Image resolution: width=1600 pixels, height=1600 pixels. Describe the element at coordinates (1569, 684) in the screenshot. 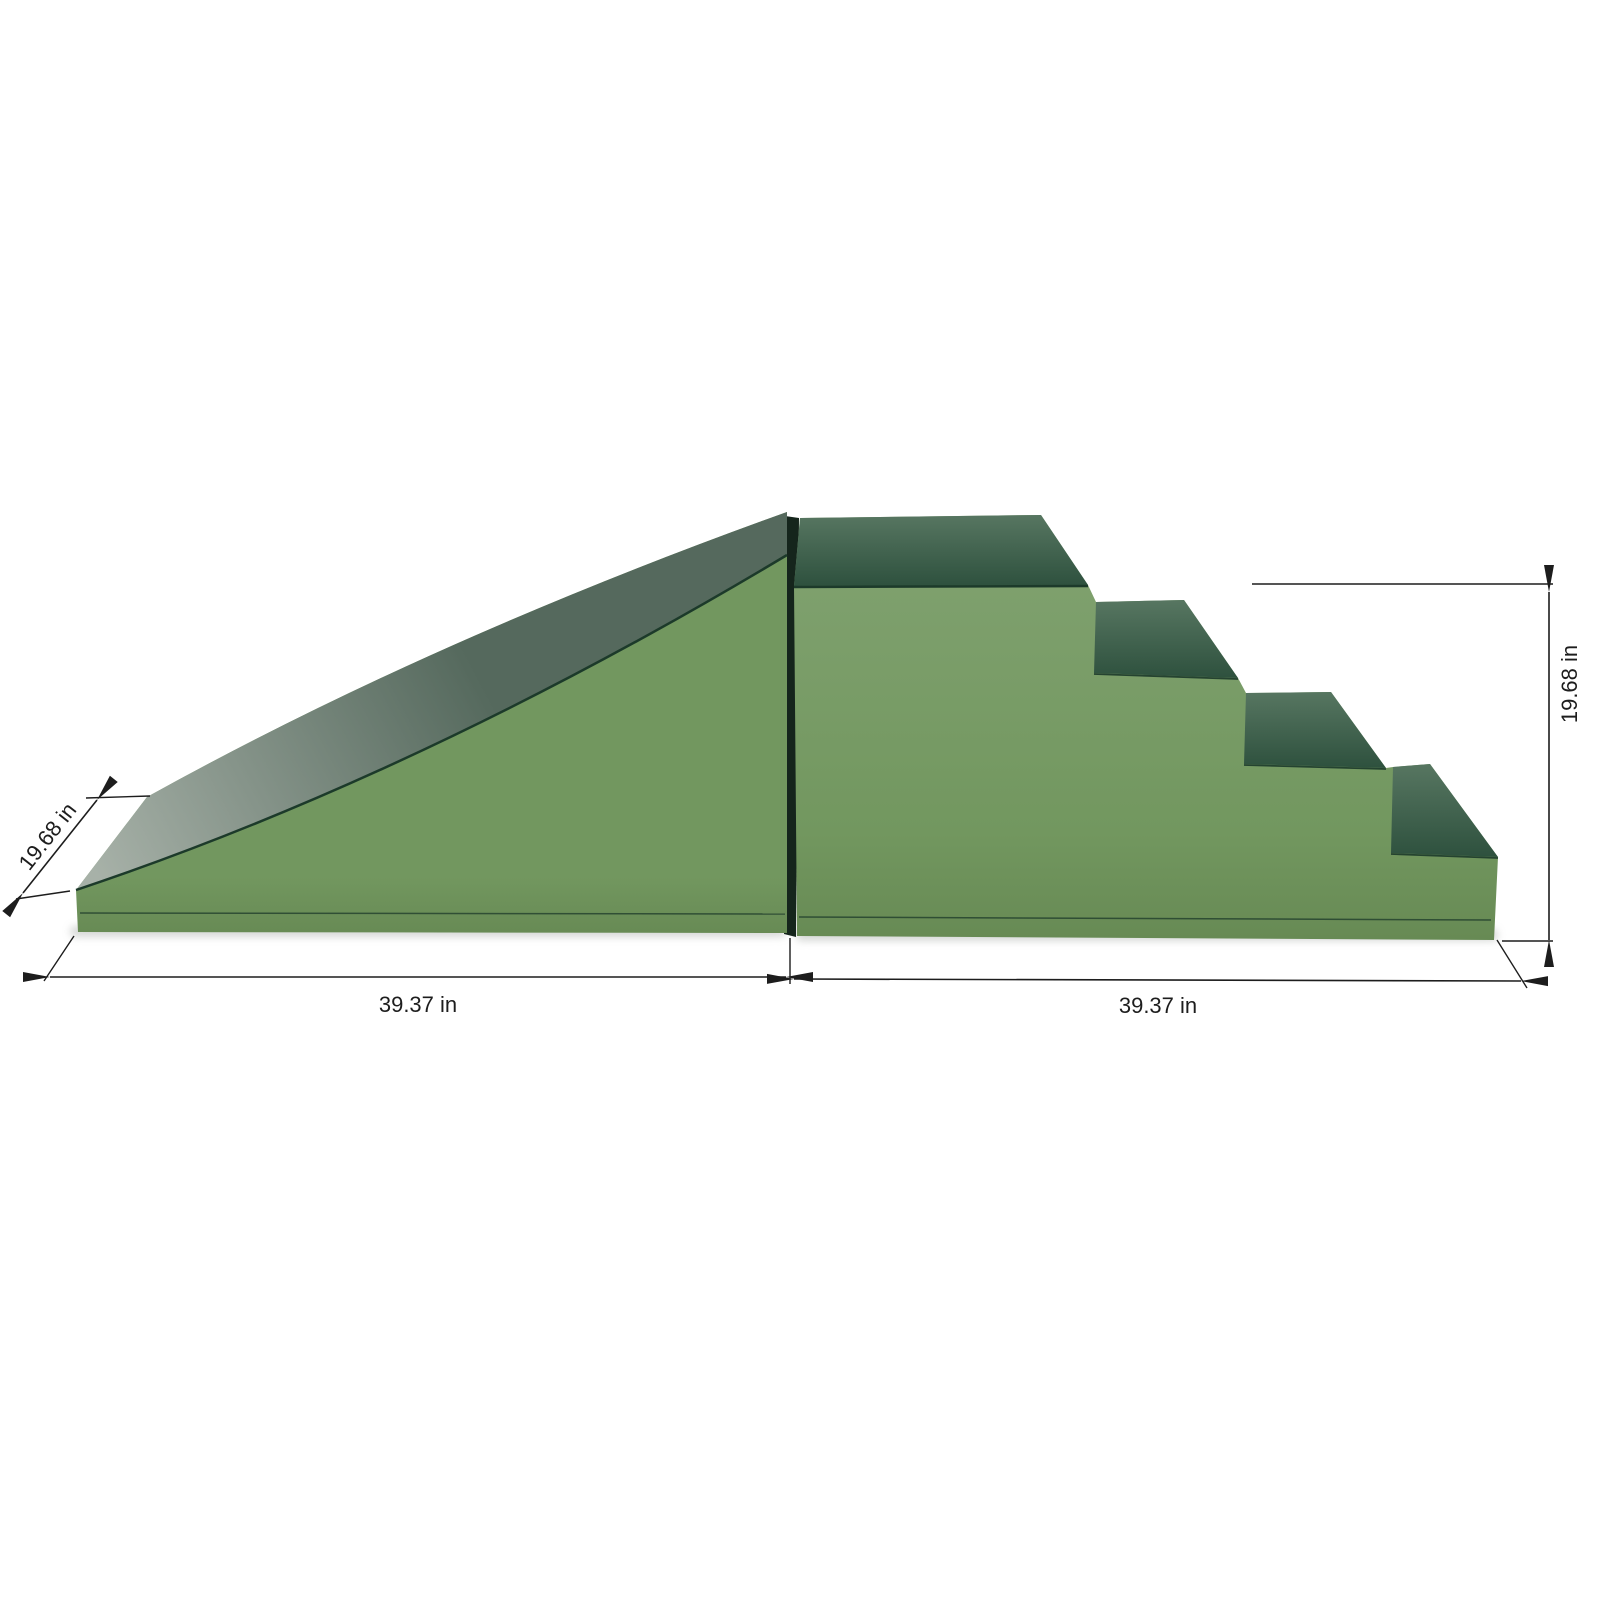

I see `stairs-height-label: 19.68 in` at that location.